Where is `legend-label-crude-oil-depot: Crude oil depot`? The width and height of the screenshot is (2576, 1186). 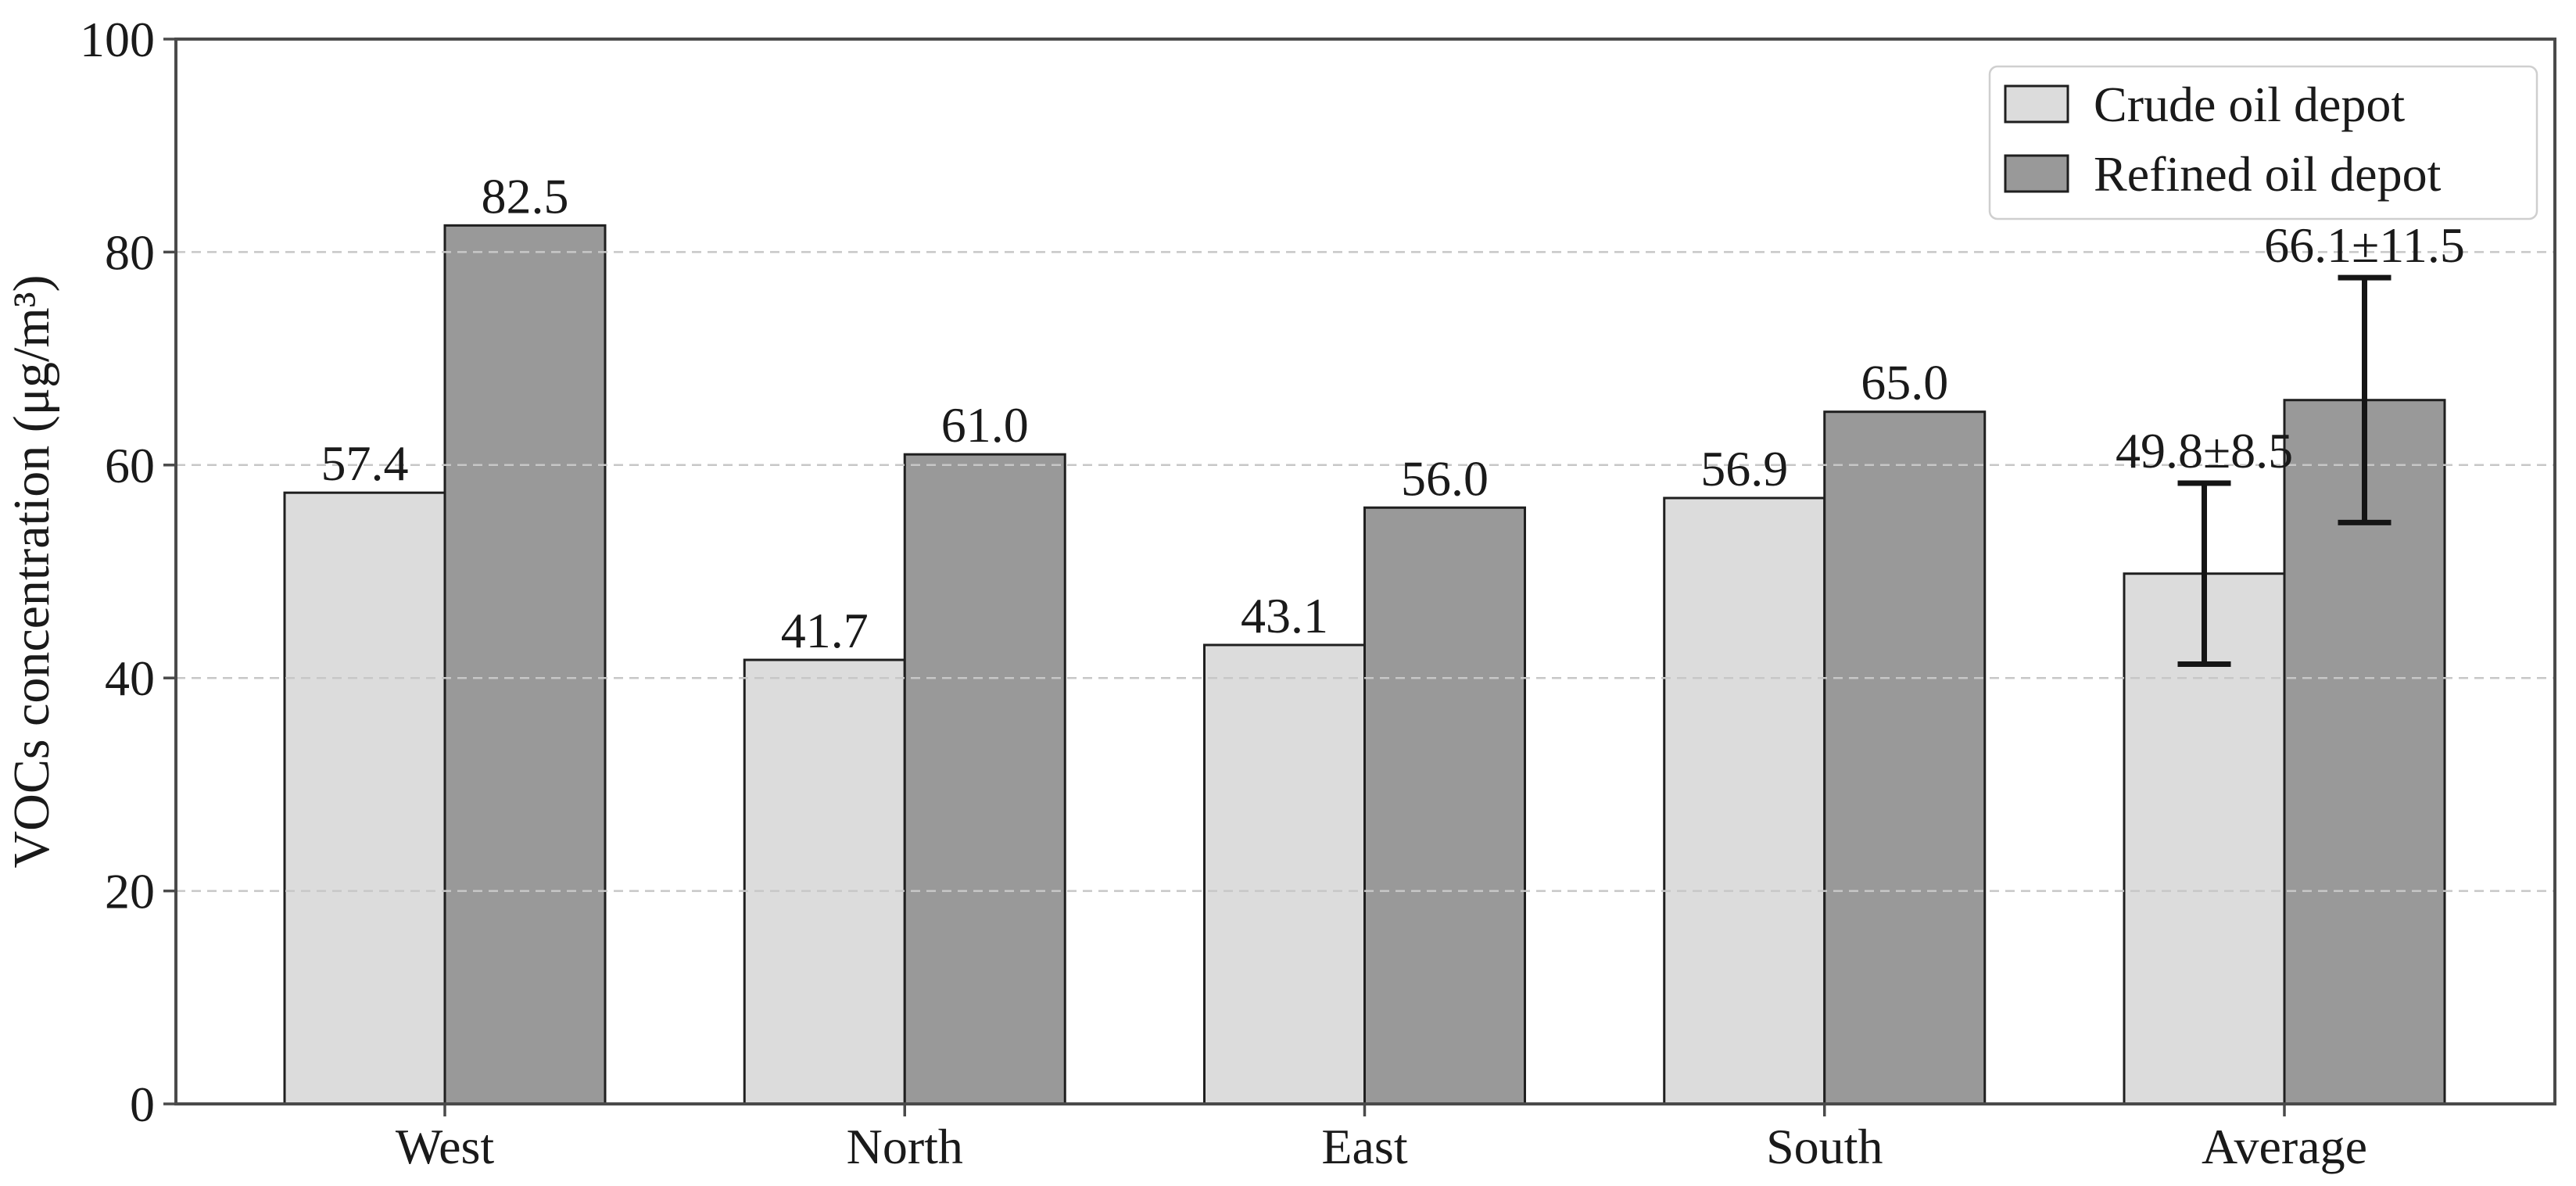
legend-label-crude-oil-depot: Crude oil depot is located at coordinates (2249, 104).